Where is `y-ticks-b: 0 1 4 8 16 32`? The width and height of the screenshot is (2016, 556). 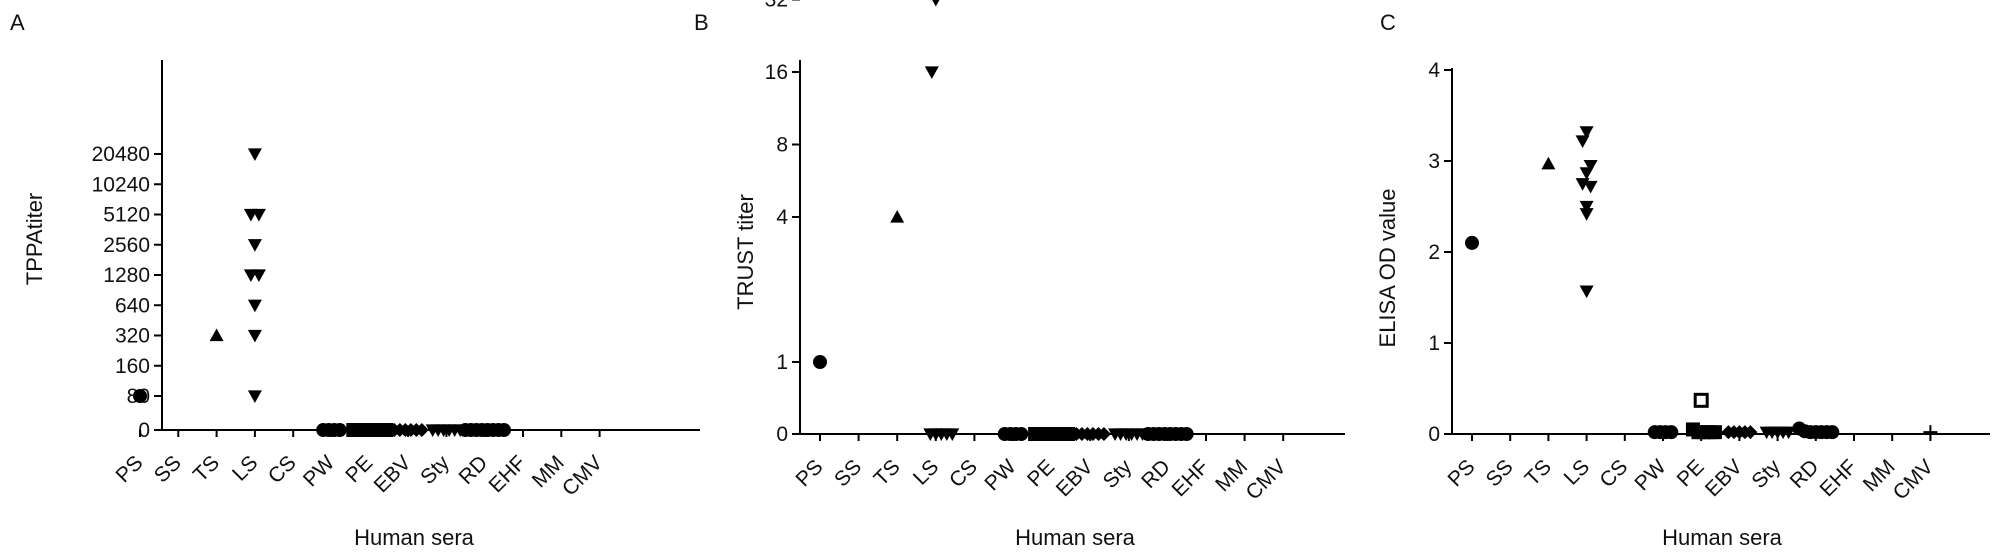
y-ticks-b: 0 1 4 8 16 32 is located at coordinates (782, 223).